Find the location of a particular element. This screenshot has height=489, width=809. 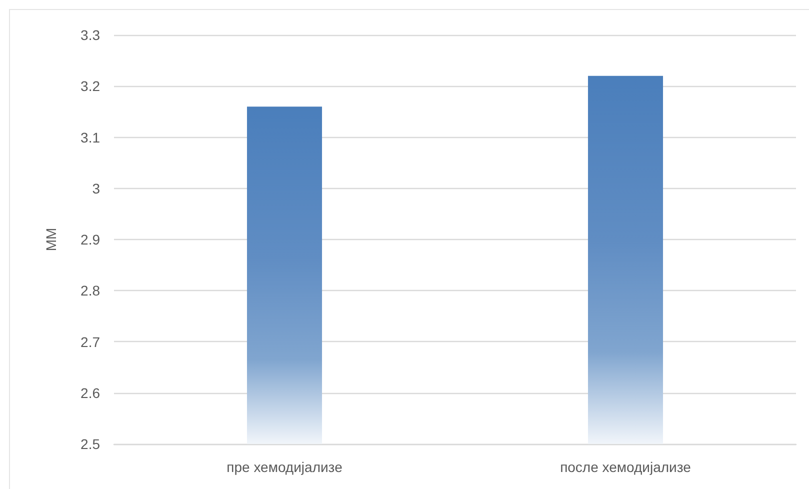

y-tick-label: 3.3 is located at coordinates (90, 35).